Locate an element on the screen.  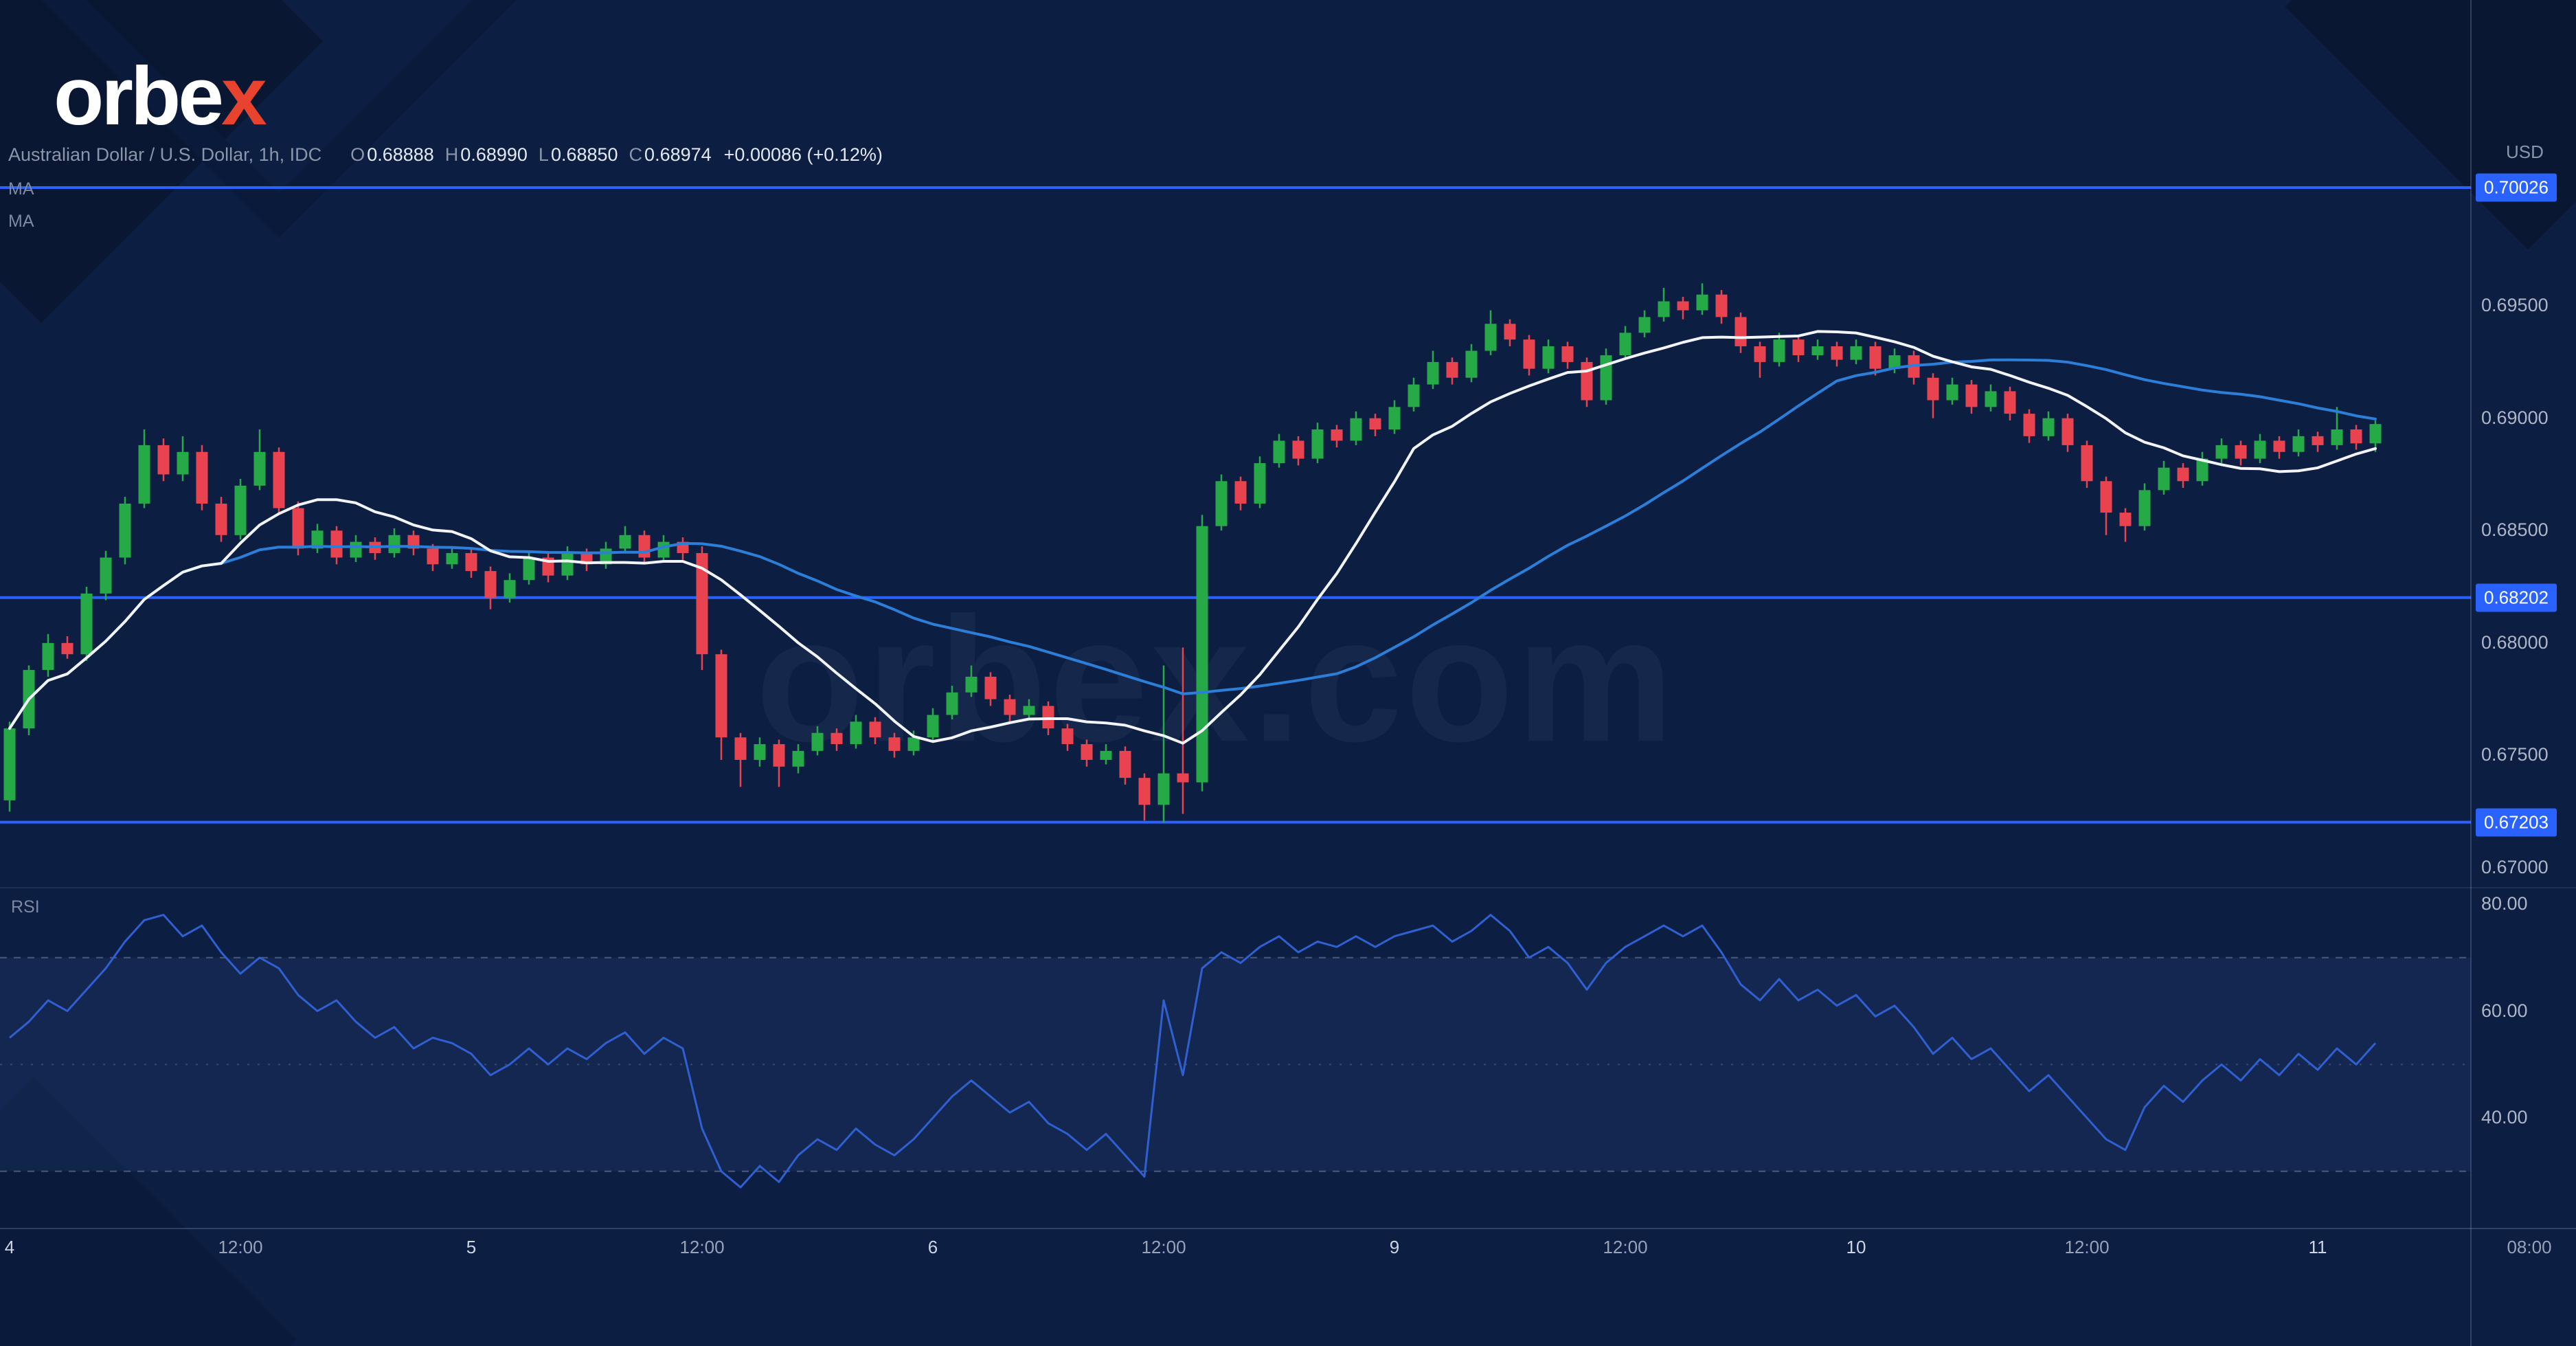
close-value: 0.68974 is located at coordinates (678, 154).